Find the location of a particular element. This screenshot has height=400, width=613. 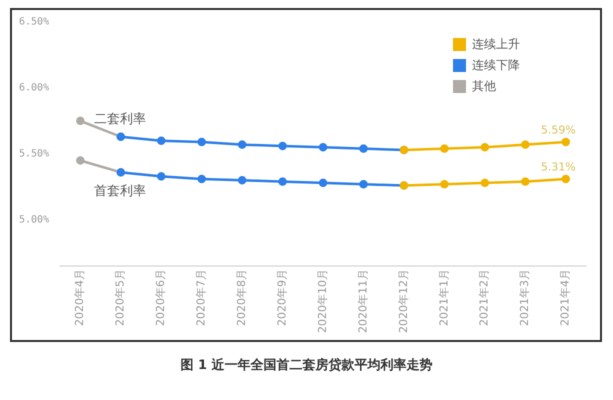

x-tick-label: 2020年6月 is located at coordinates (161, 297).